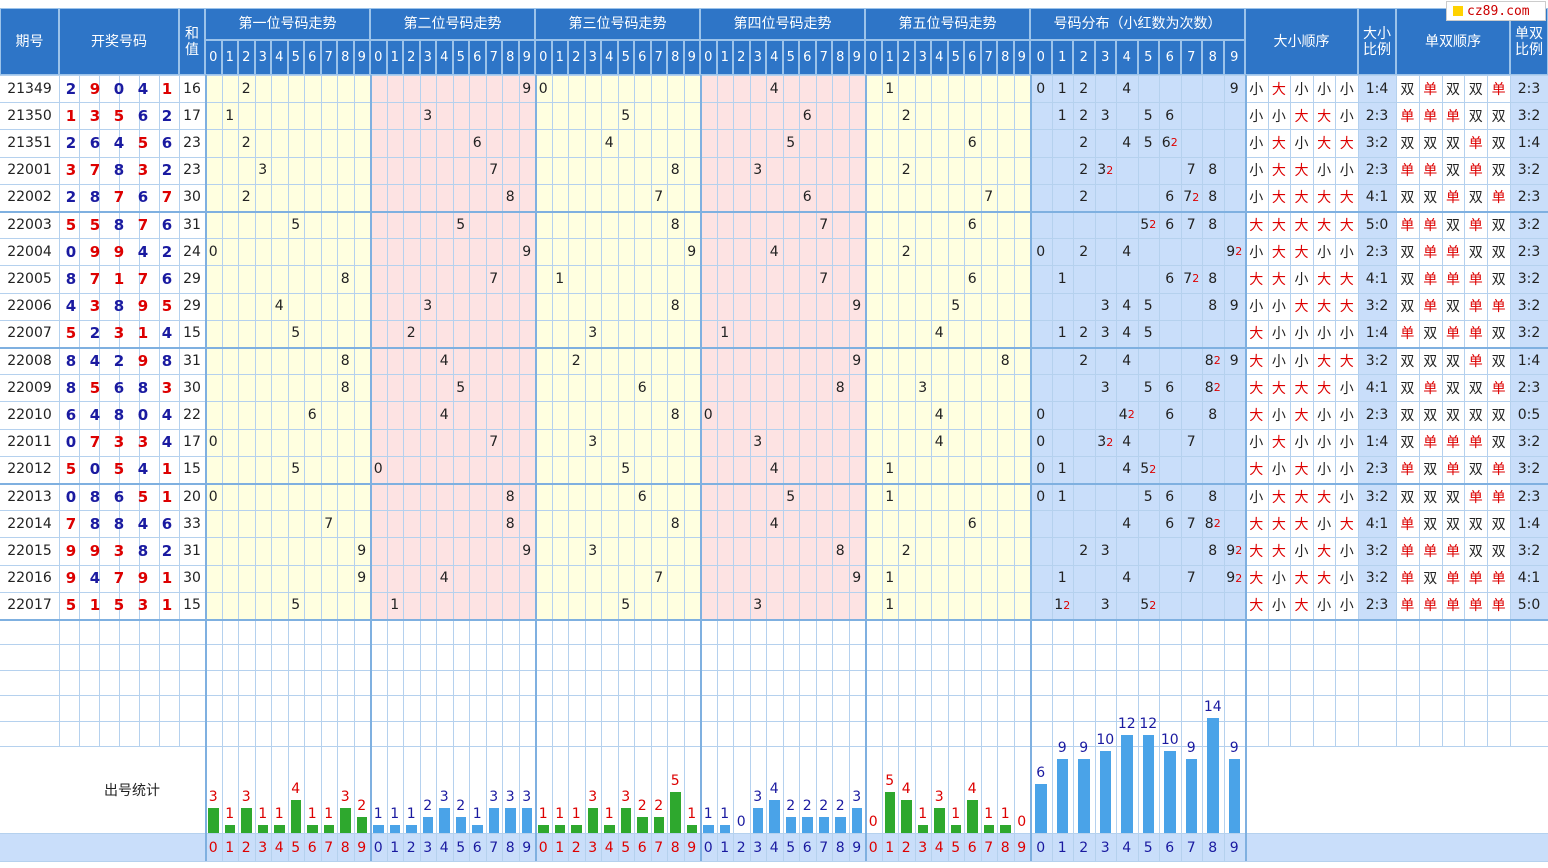  I want to click on footer-digit: 4, so click(609, 847).